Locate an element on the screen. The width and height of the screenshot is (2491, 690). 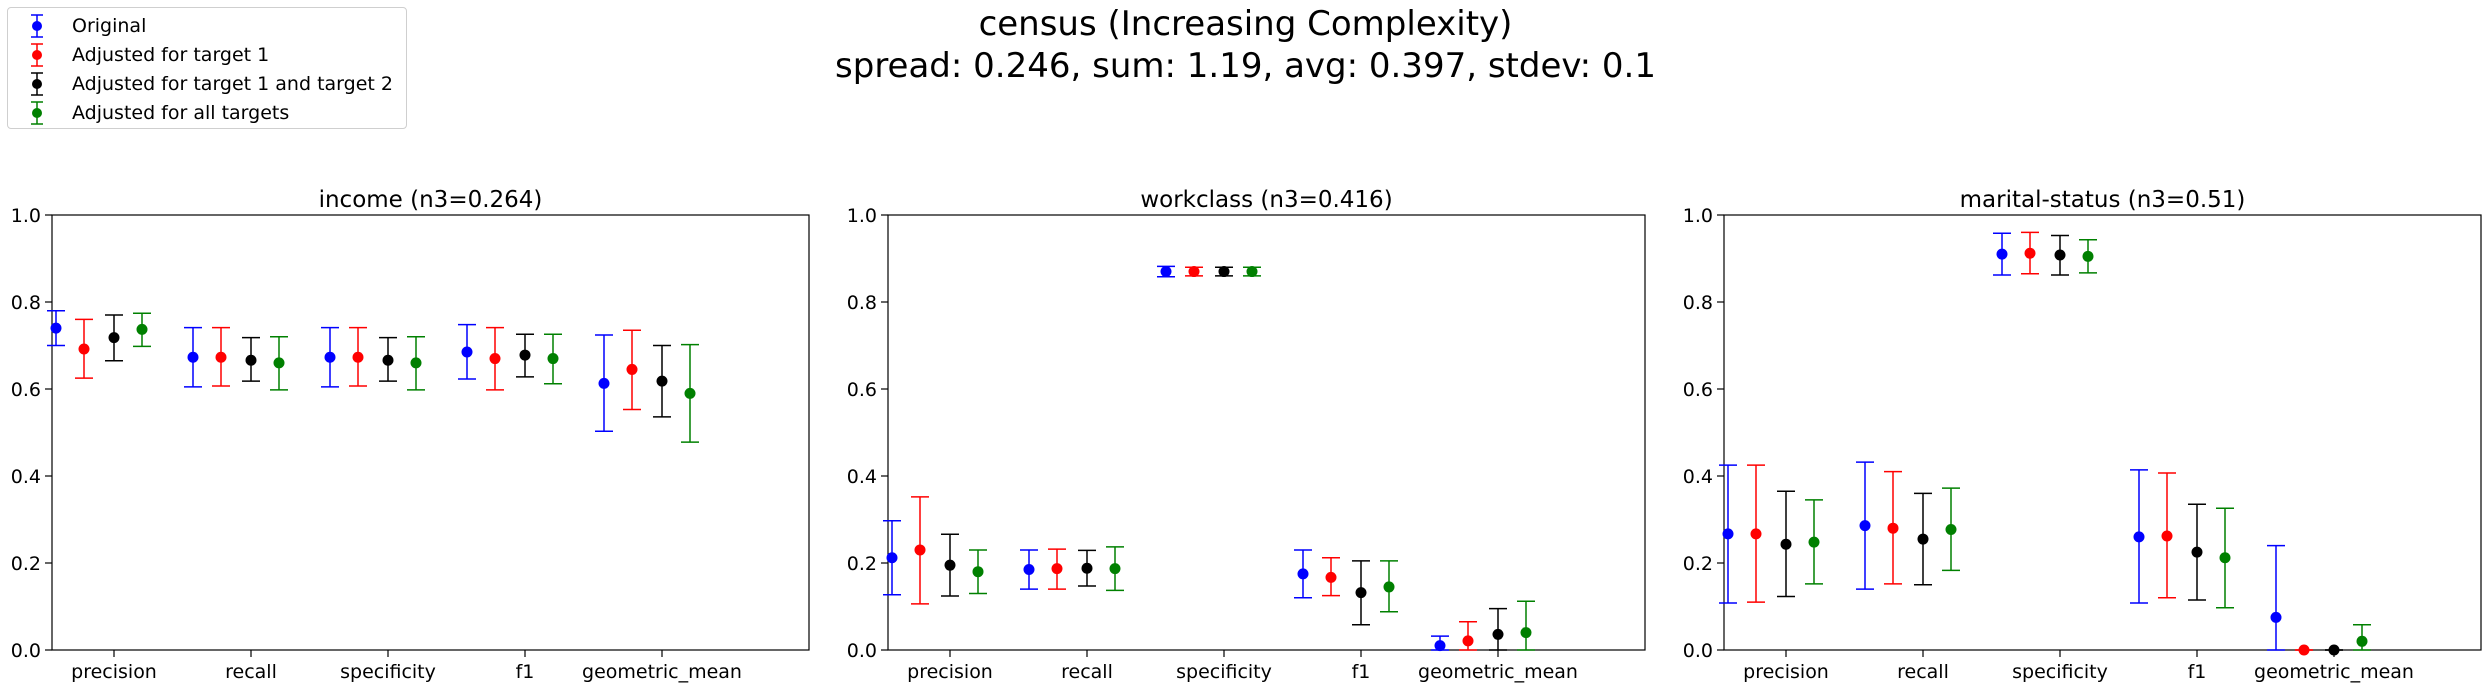
errorbar-original-geometric-mean is located at coordinates (2276, 597).